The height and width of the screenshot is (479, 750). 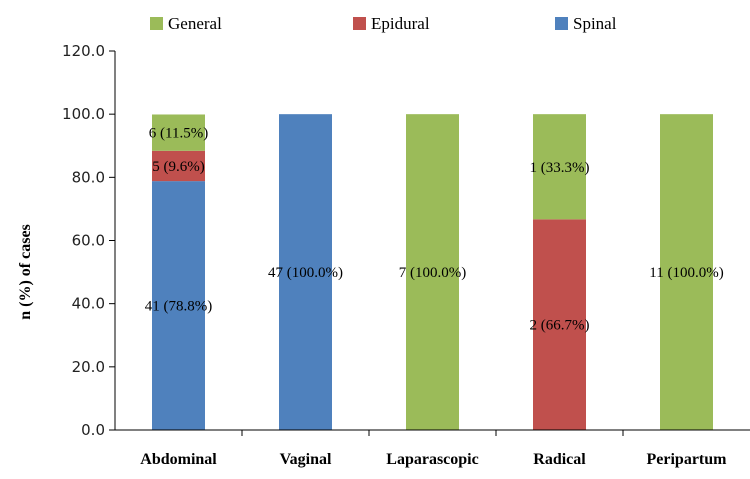 I want to click on data-label-vaginal-spinal: 47 (100.0%), so click(x=305, y=273).